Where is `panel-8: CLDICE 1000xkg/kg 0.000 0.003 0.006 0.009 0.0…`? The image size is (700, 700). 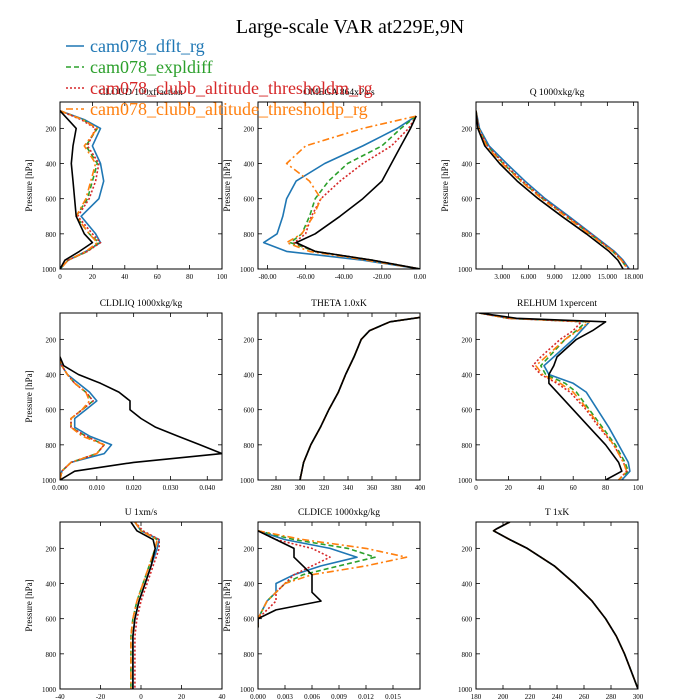 panel-8: CLDICE 1000xkg/kg 0.000 0.003 0.006 0.009 0.0… is located at coordinates (321, 604).